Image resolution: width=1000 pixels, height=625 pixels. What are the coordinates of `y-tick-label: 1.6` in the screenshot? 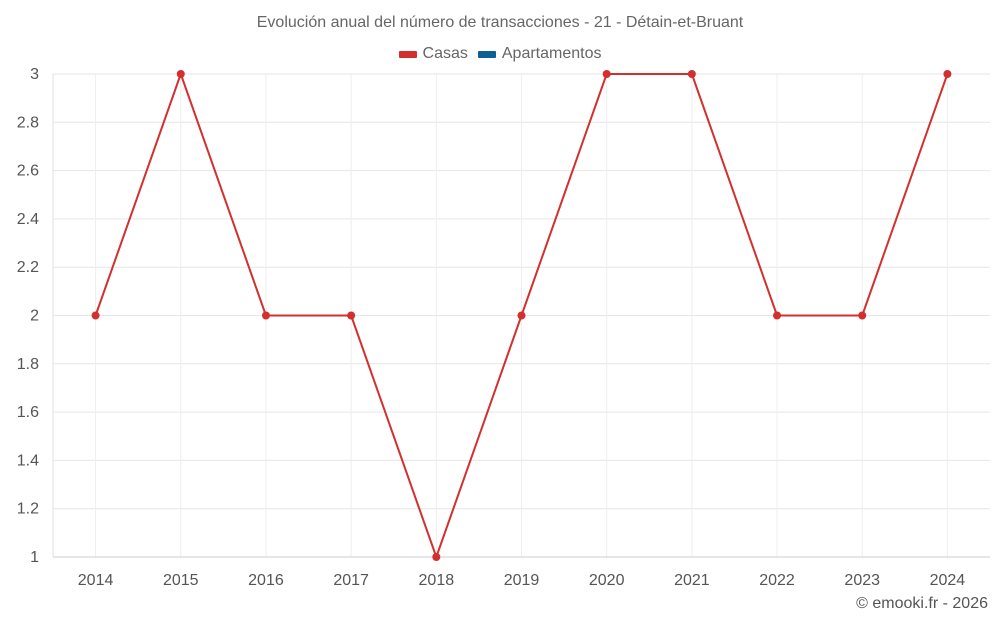 It's located at (28, 412).